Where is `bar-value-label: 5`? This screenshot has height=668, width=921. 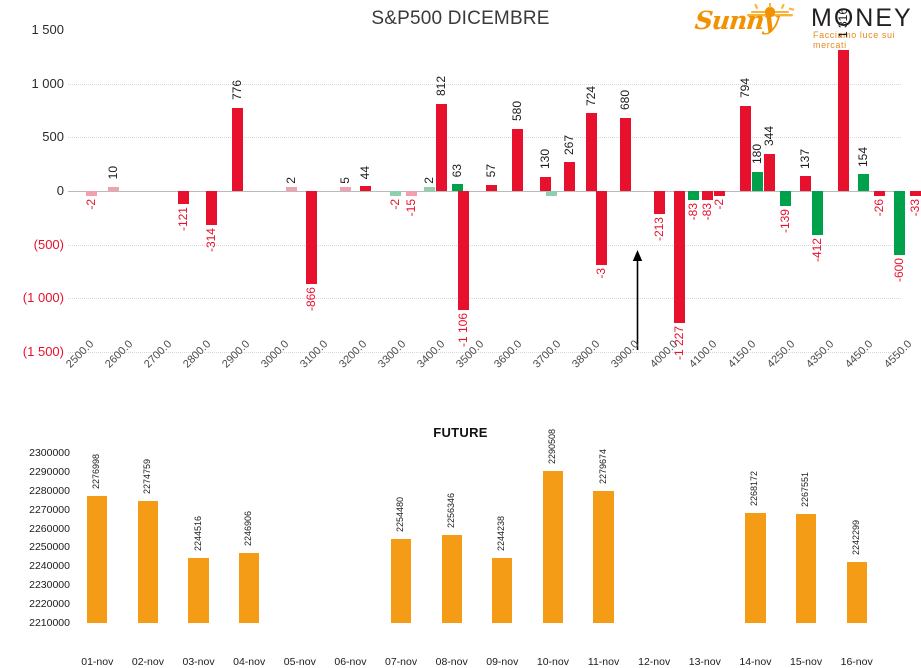 bar-value-label: 5 is located at coordinates (345, 180).